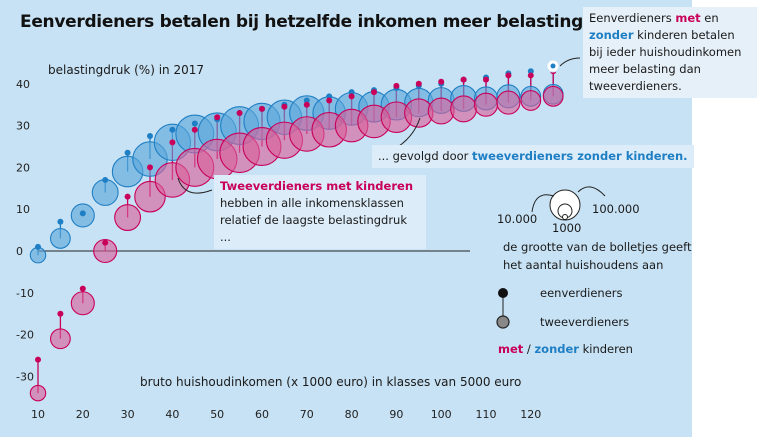  I want to click on x-tick-label: 90, so click(396, 414).